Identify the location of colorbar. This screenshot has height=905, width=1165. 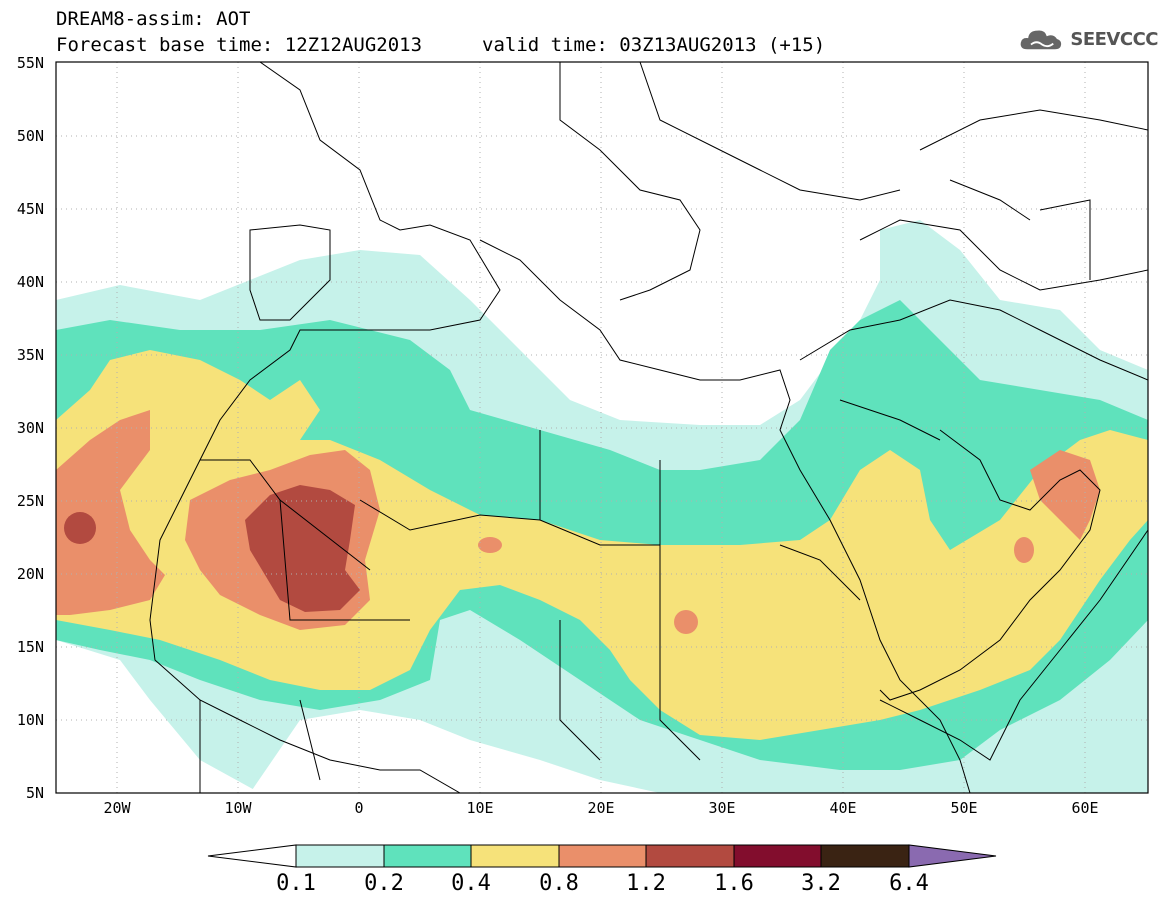
(602, 856).